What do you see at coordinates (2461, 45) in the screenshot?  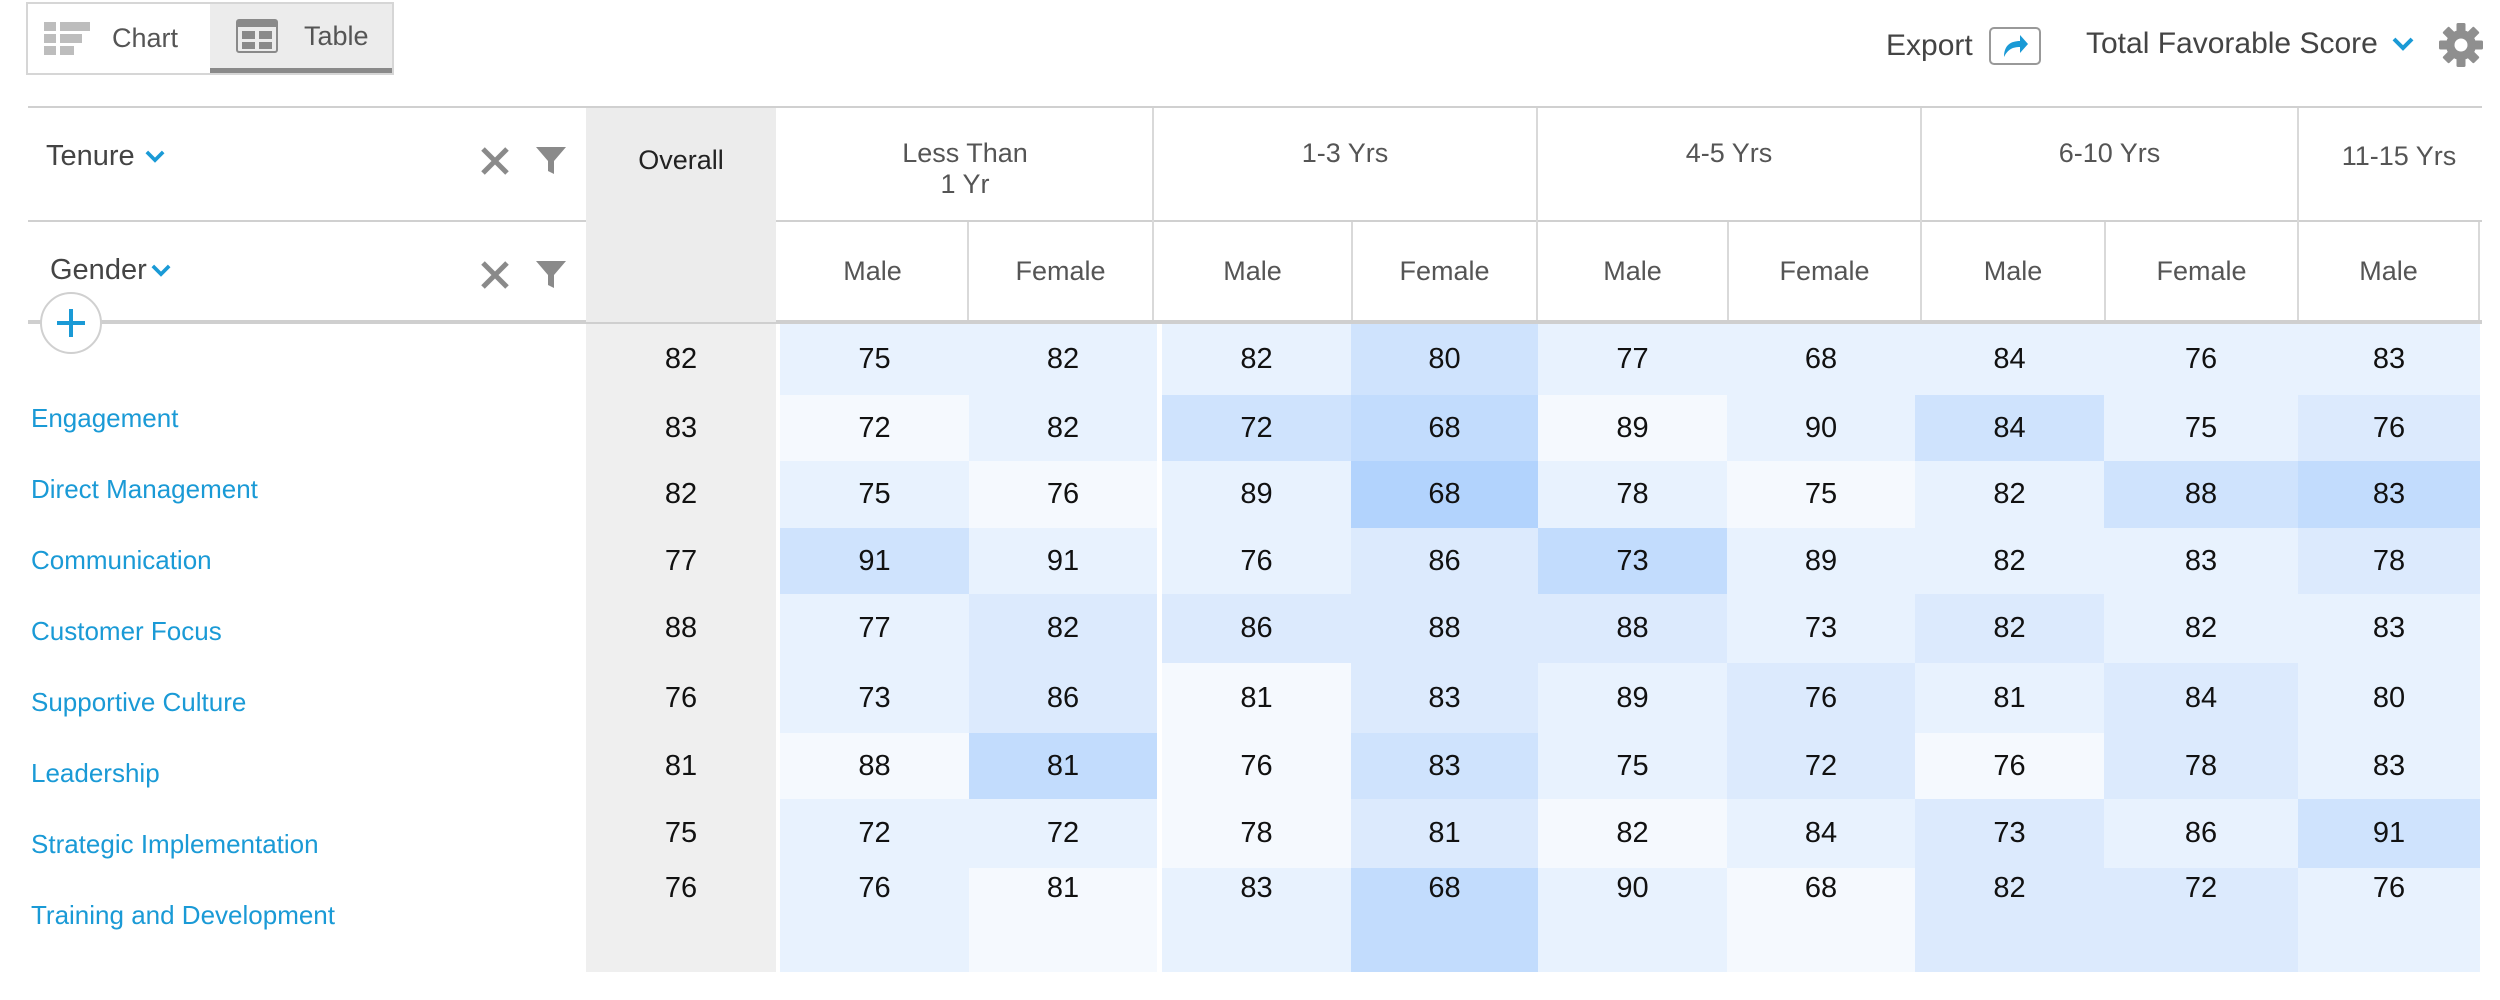 I see `gear-icon` at bounding box center [2461, 45].